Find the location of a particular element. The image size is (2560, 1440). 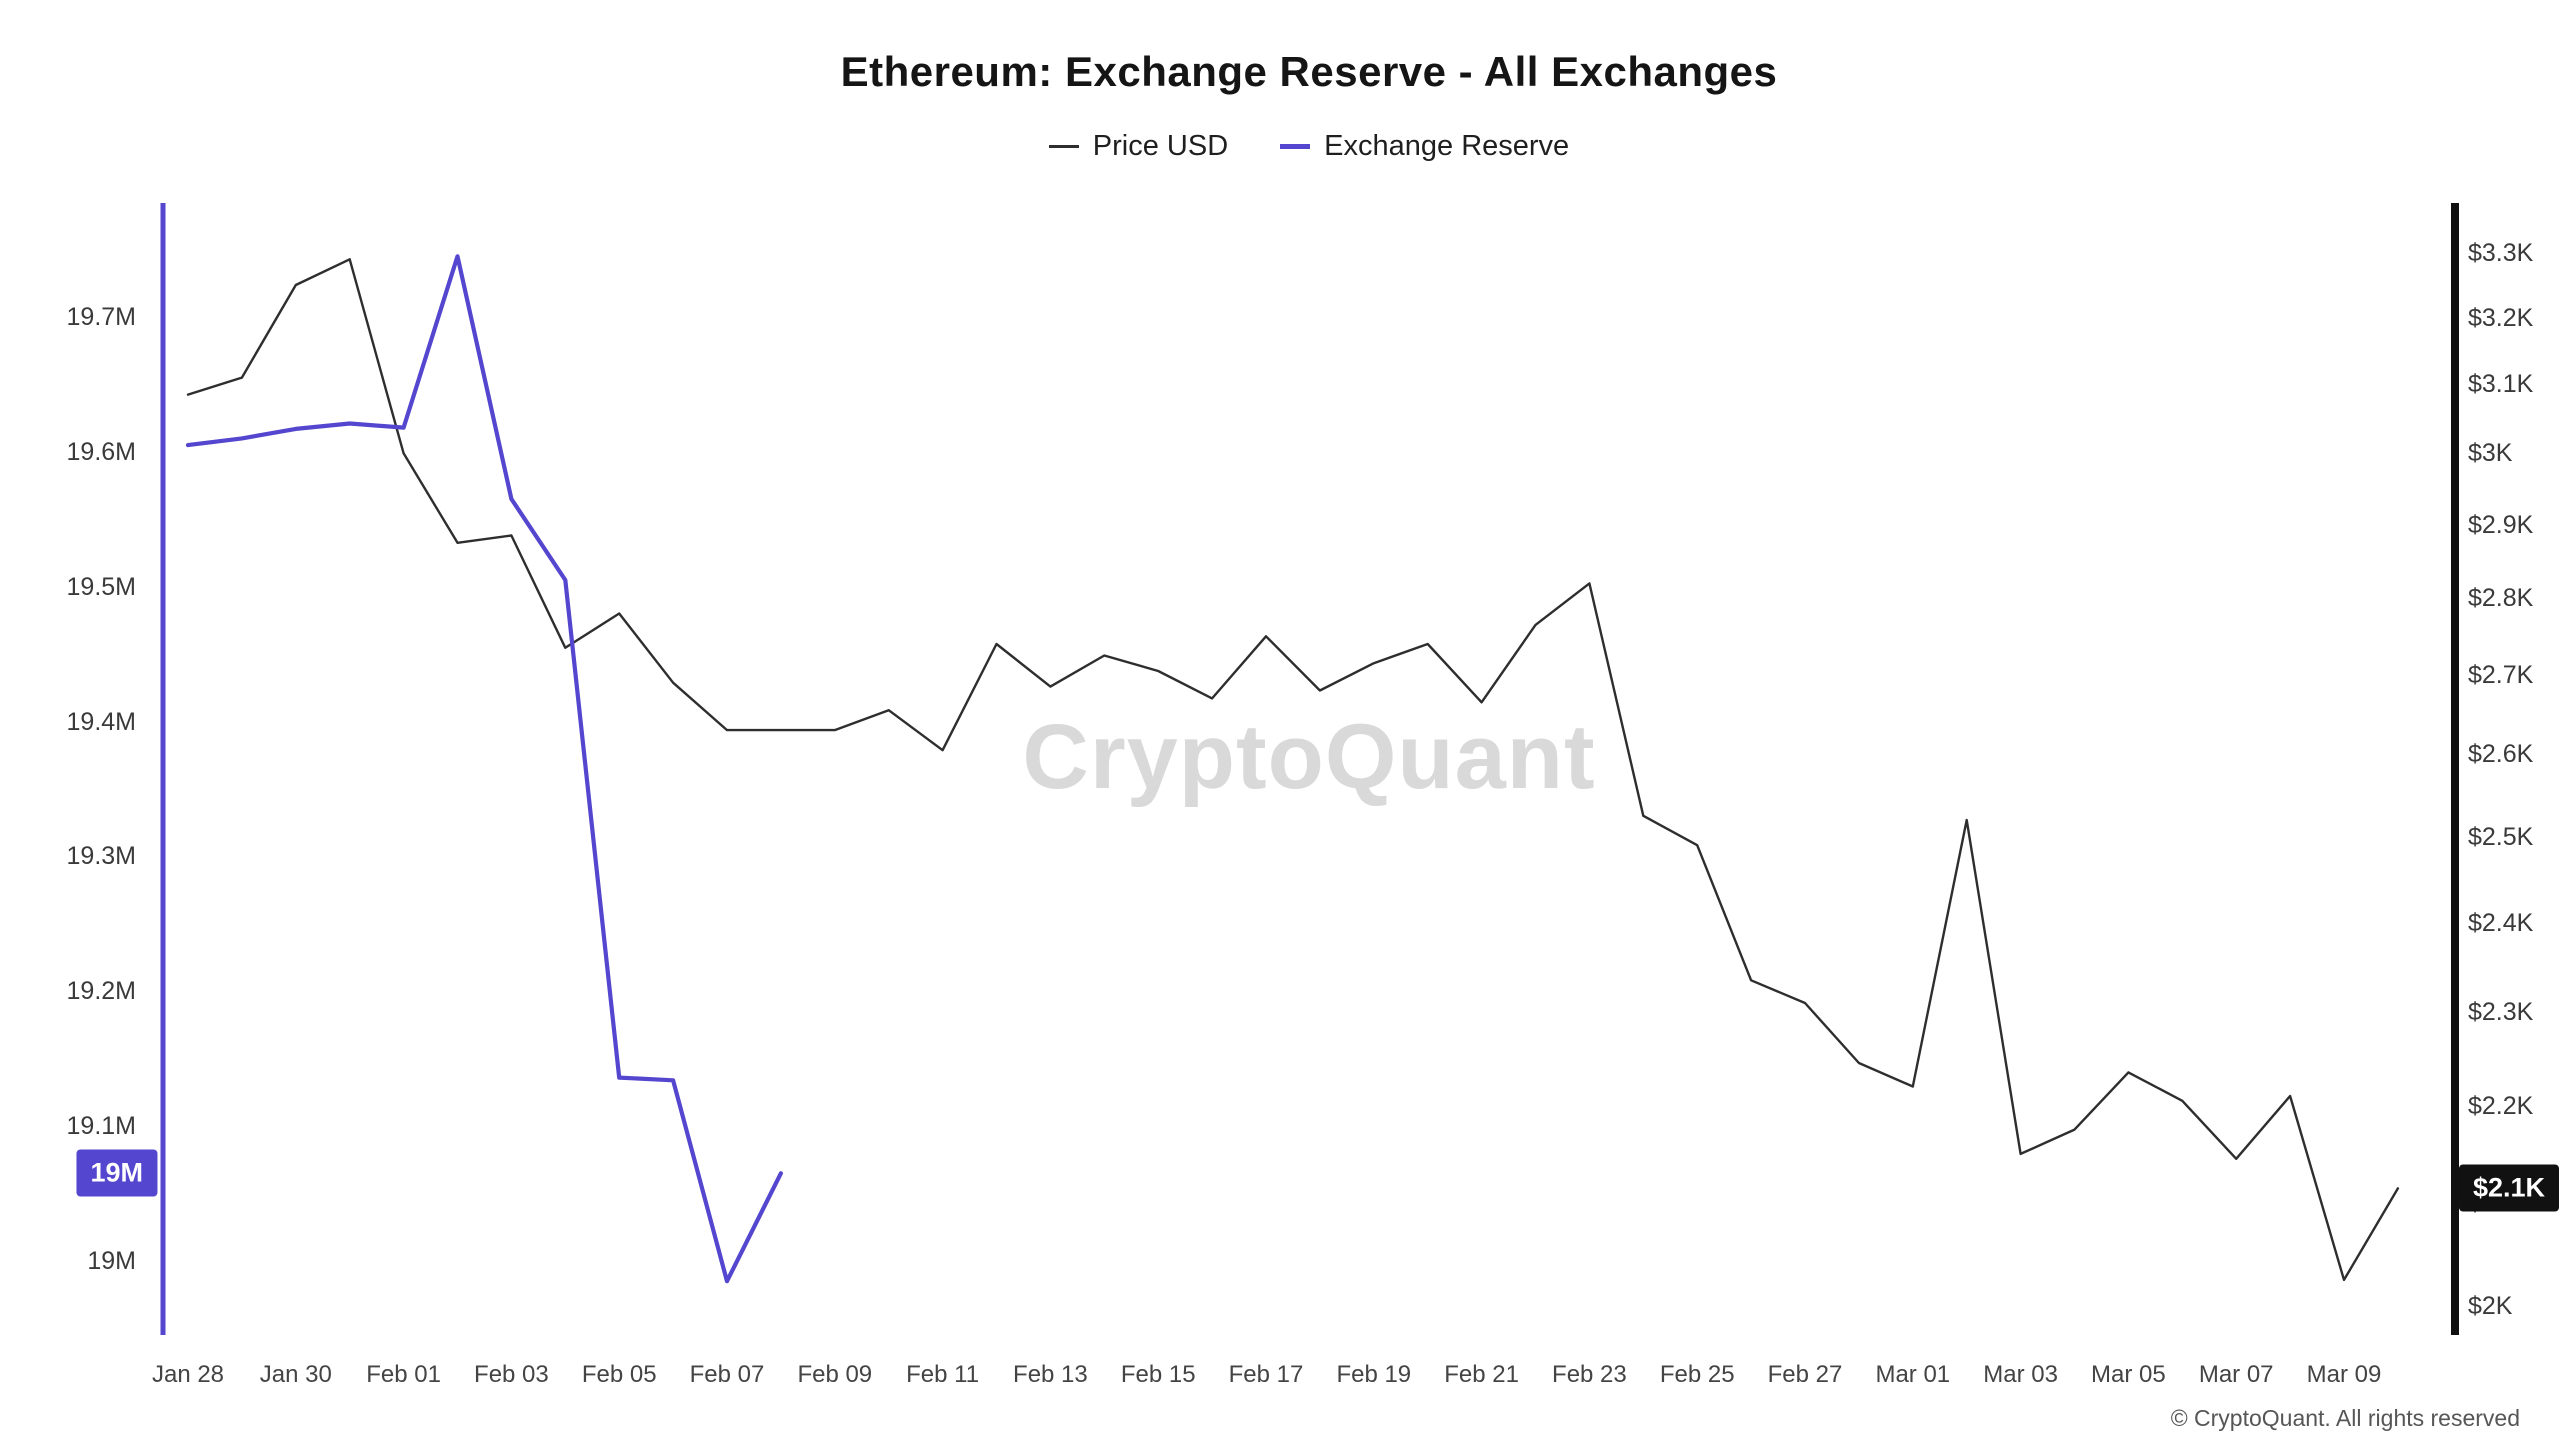

reserve-current-value-badge: 19M is located at coordinates (116, 1173).